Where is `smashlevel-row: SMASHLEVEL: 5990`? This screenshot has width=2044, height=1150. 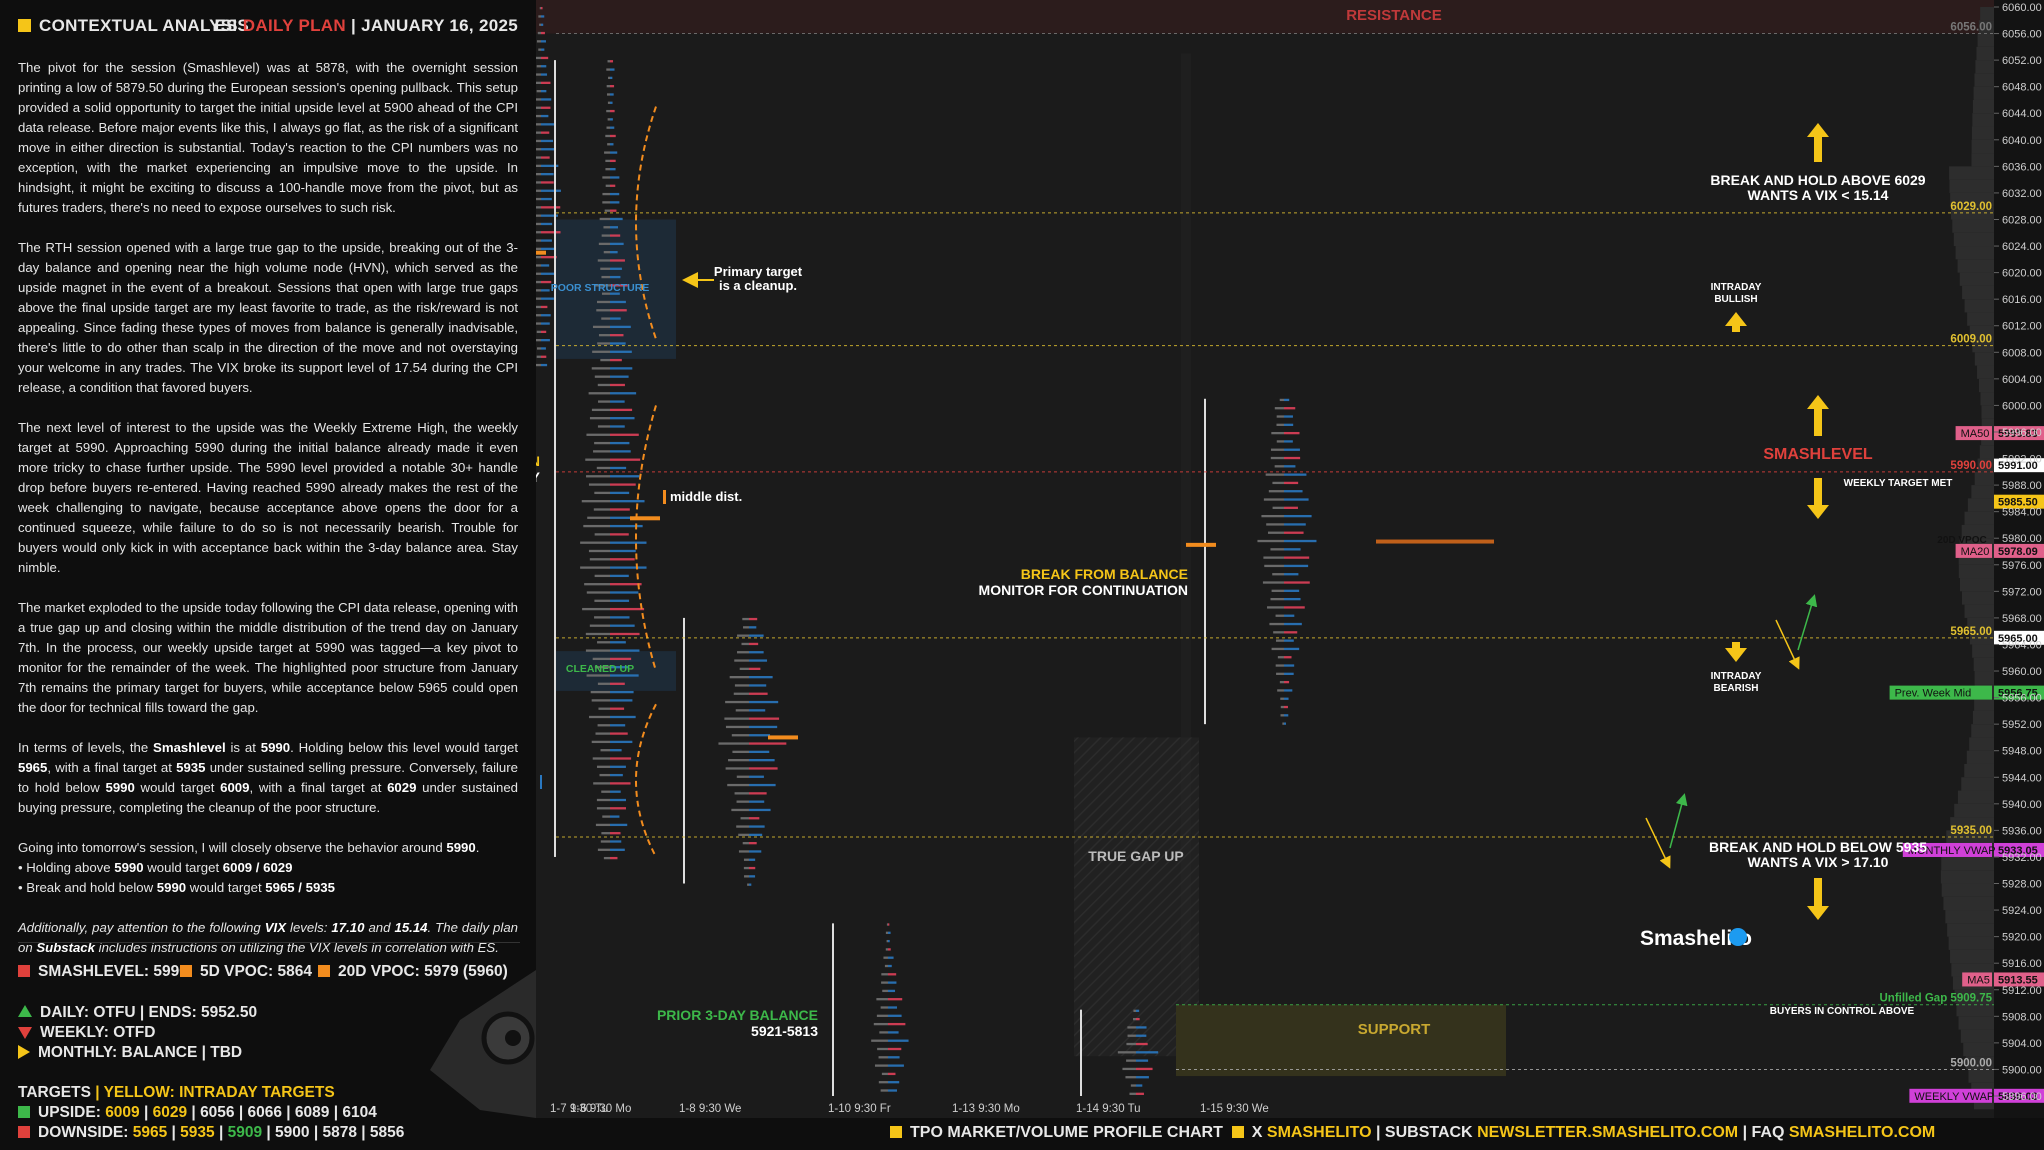
smashlevel-row: SMASHLEVEL: 5990 is located at coordinates (103, 972).